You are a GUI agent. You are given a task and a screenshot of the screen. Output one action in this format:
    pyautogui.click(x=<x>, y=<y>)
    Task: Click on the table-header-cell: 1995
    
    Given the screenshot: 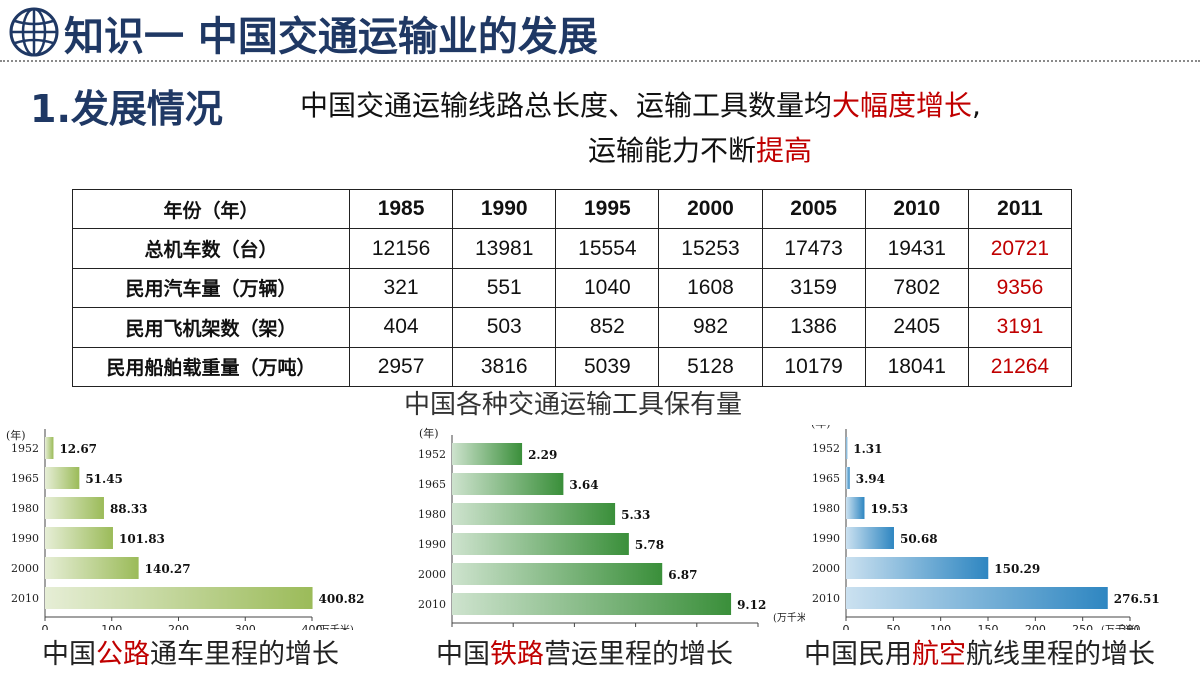 What is the action you would take?
    pyautogui.click(x=607, y=209)
    